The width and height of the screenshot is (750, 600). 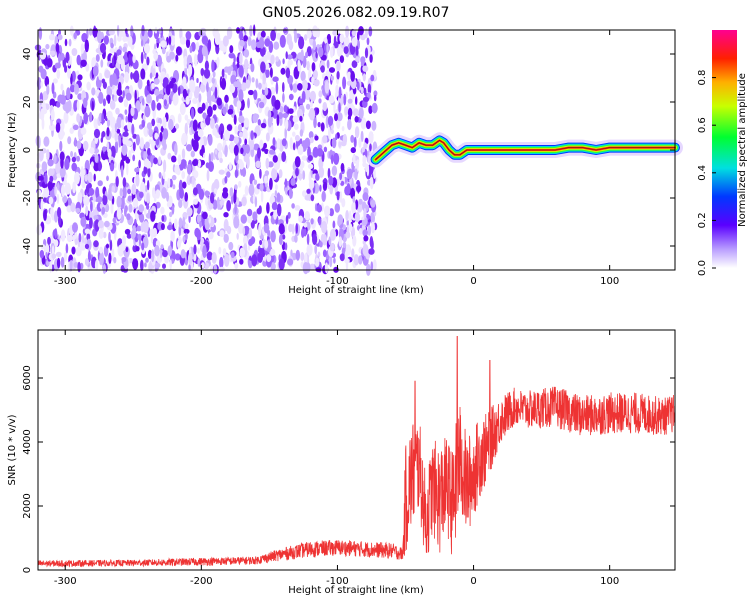 What do you see at coordinates (337, 581) in the screenshot?
I see `snr-x-tick-label: -100` at bounding box center [337, 581].